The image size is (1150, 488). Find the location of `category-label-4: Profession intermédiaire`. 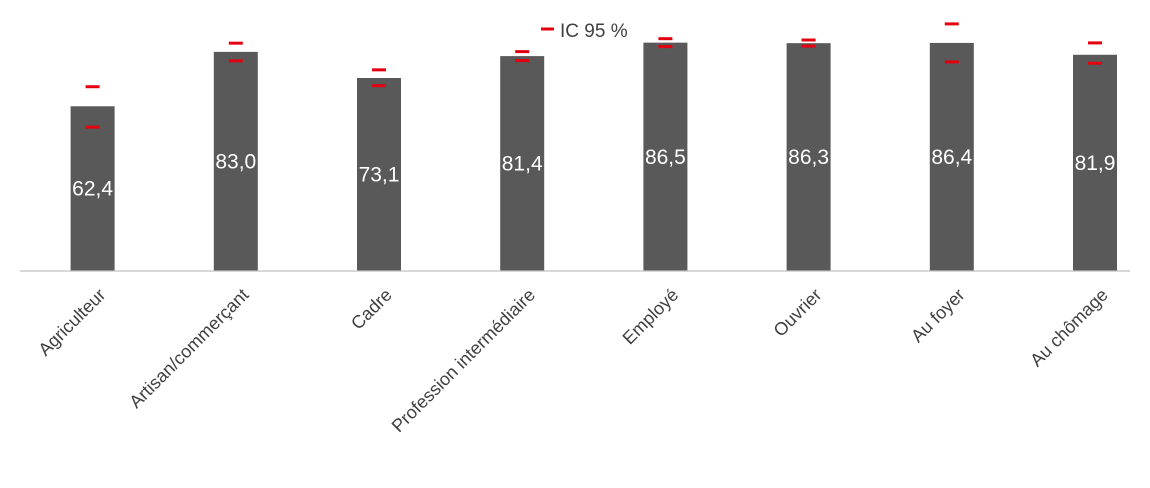

category-label-4: Profession intermédiaire is located at coordinates (463, 360).